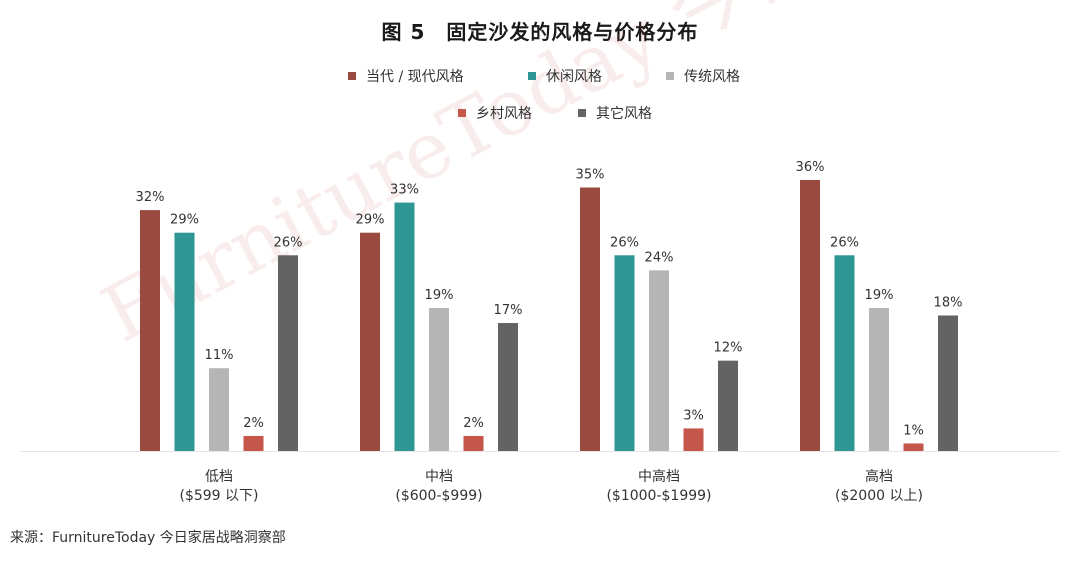  I want to click on legend-label-4: 乡村风格, so click(504, 114).